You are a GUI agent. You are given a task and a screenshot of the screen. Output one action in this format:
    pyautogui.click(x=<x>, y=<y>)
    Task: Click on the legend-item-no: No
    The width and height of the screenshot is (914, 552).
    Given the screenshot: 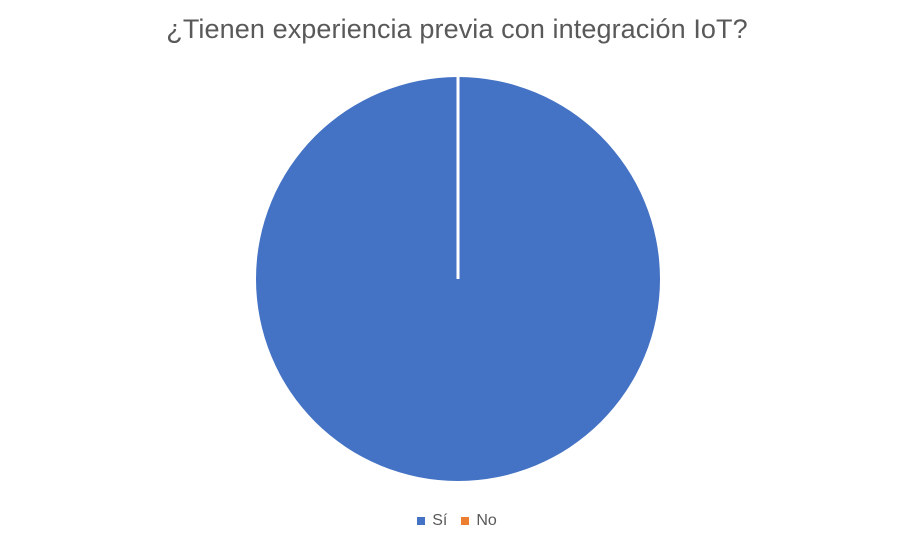 What is the action you would take?
    pyautogui.click(x=479, y=521)
    